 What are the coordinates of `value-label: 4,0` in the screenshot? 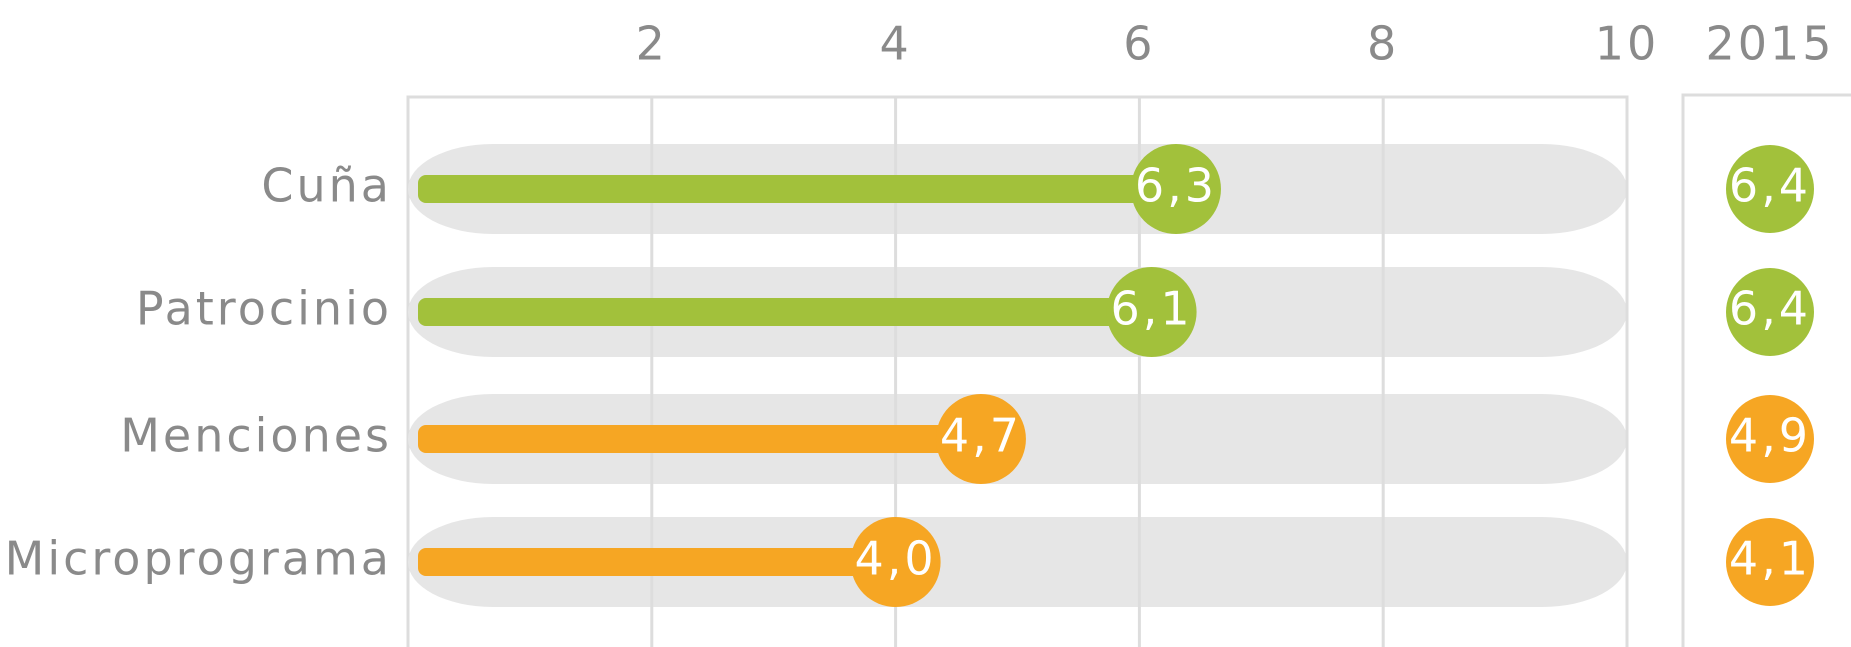 It's located at (896, 559).